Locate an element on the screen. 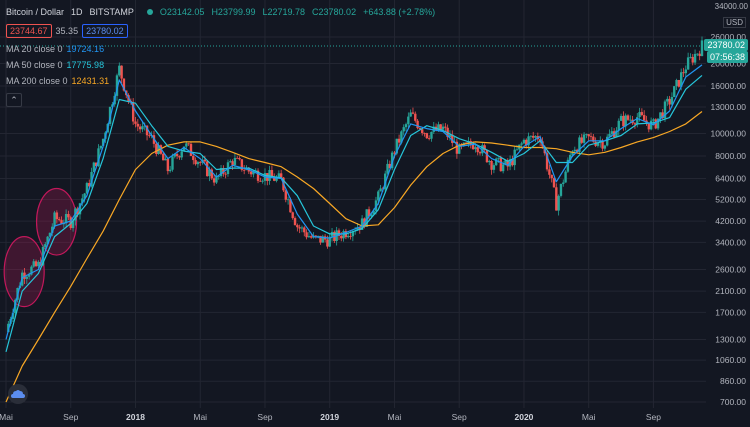  close-value: C23780.02 is located at coordinates (334, 12).